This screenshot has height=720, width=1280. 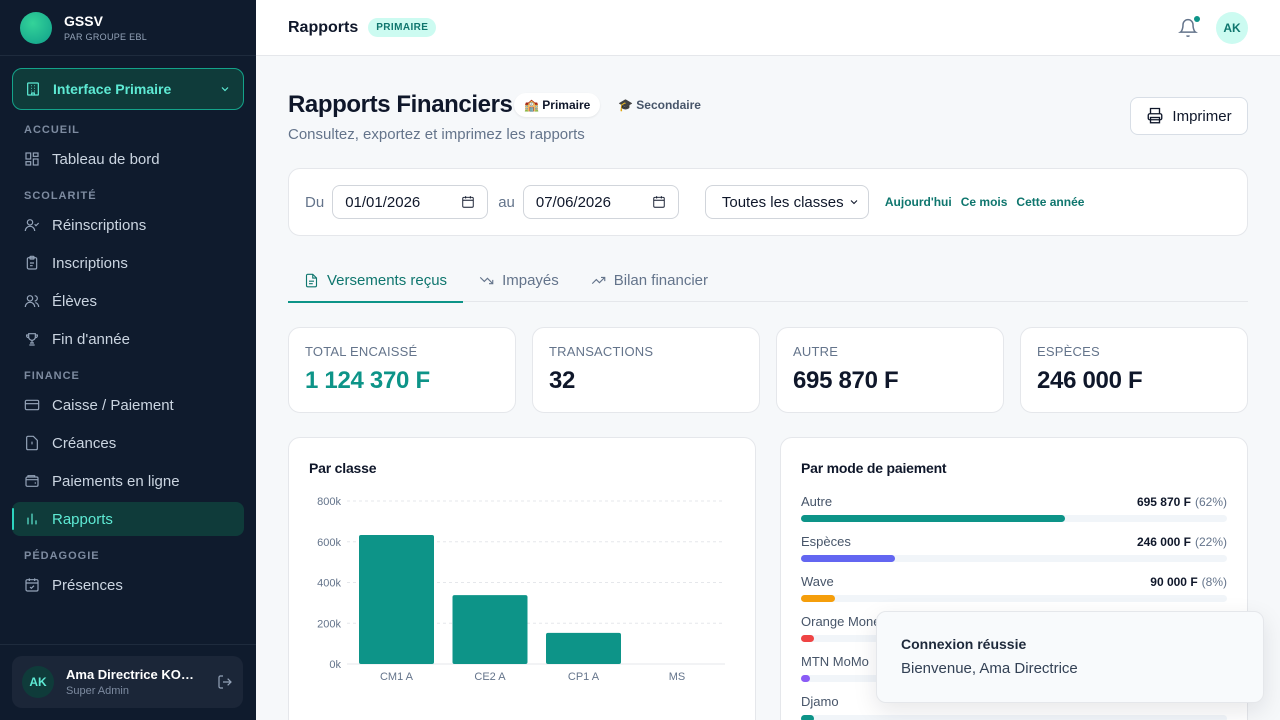 I want to click on brand: GSSV PAR GROUPE EBL, so click(x=128, y=28).